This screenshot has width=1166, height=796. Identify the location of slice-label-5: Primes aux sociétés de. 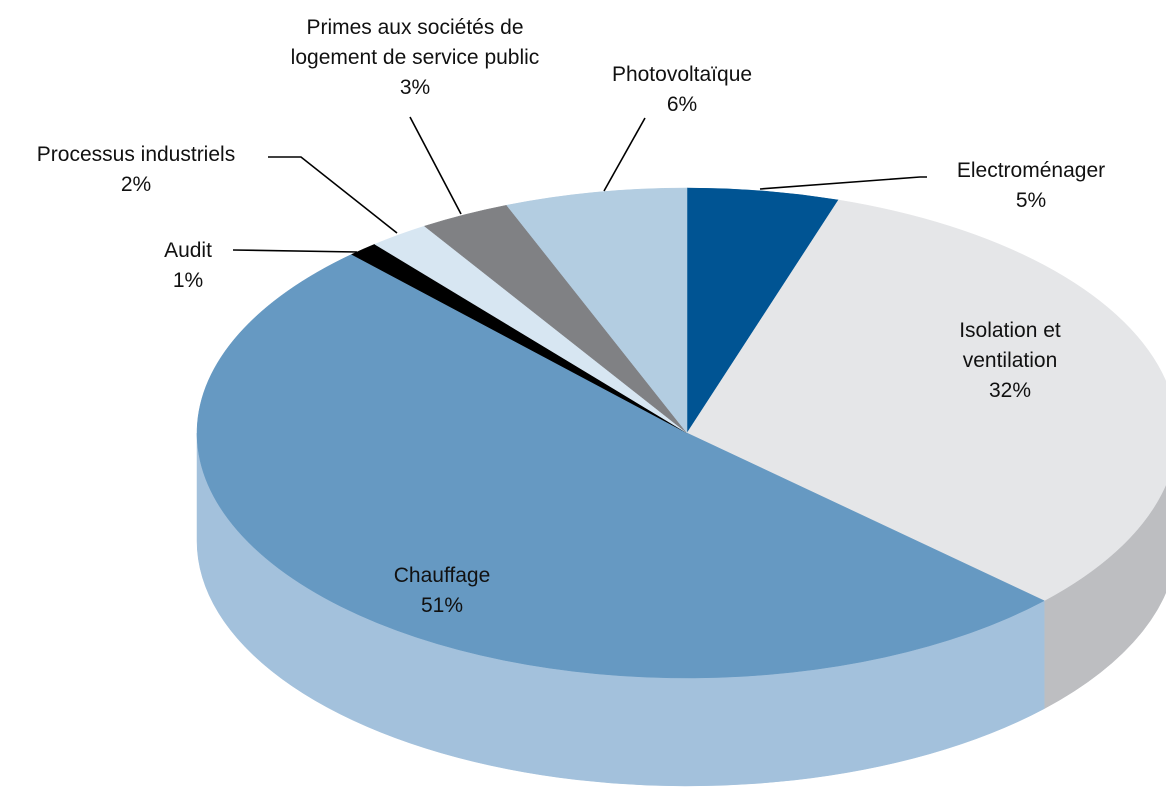
(414, 27).